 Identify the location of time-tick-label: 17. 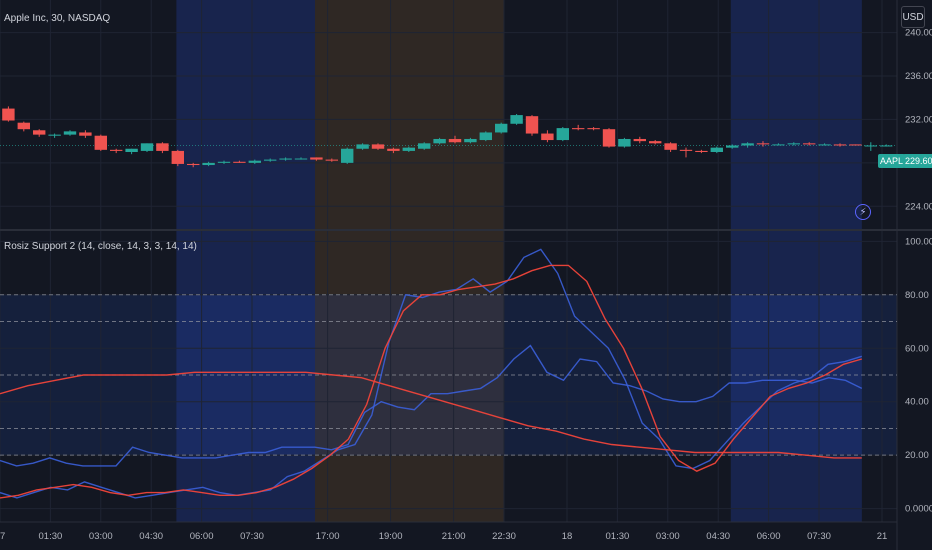
(2, 536).